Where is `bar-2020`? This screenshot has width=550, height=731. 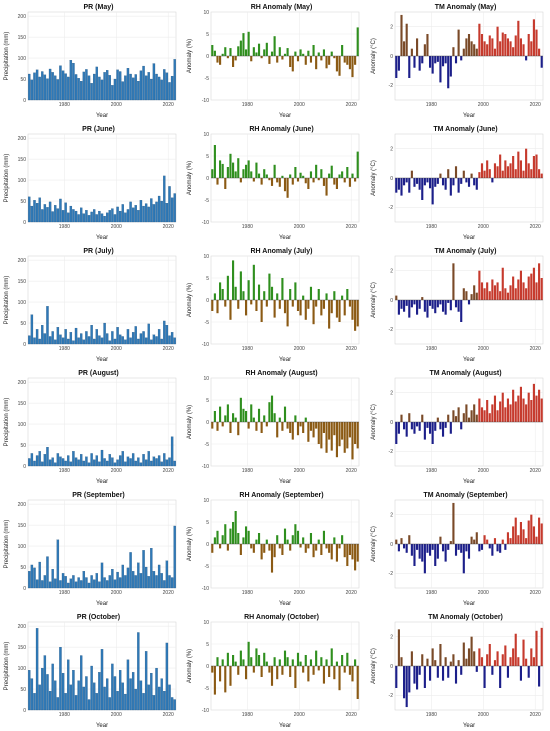 bar-2020 is located at coordinates (352, 552).